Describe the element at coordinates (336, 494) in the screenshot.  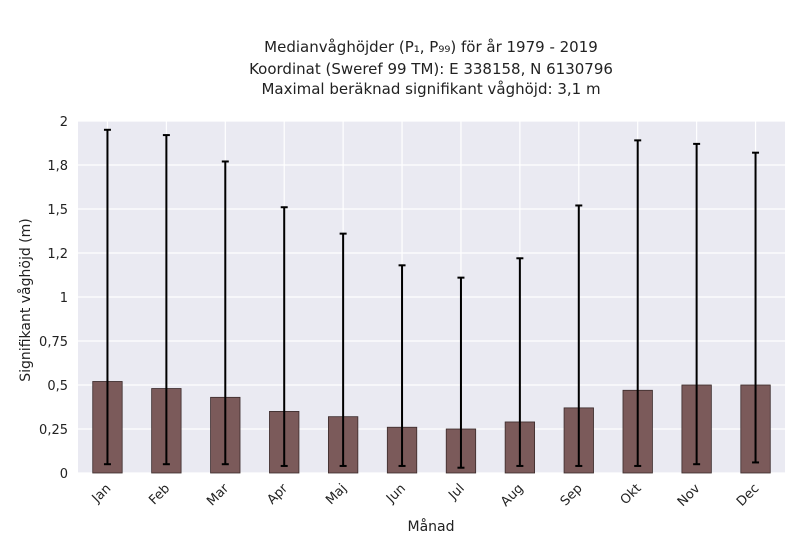
I see `x-tick-label: Maj` at that location.